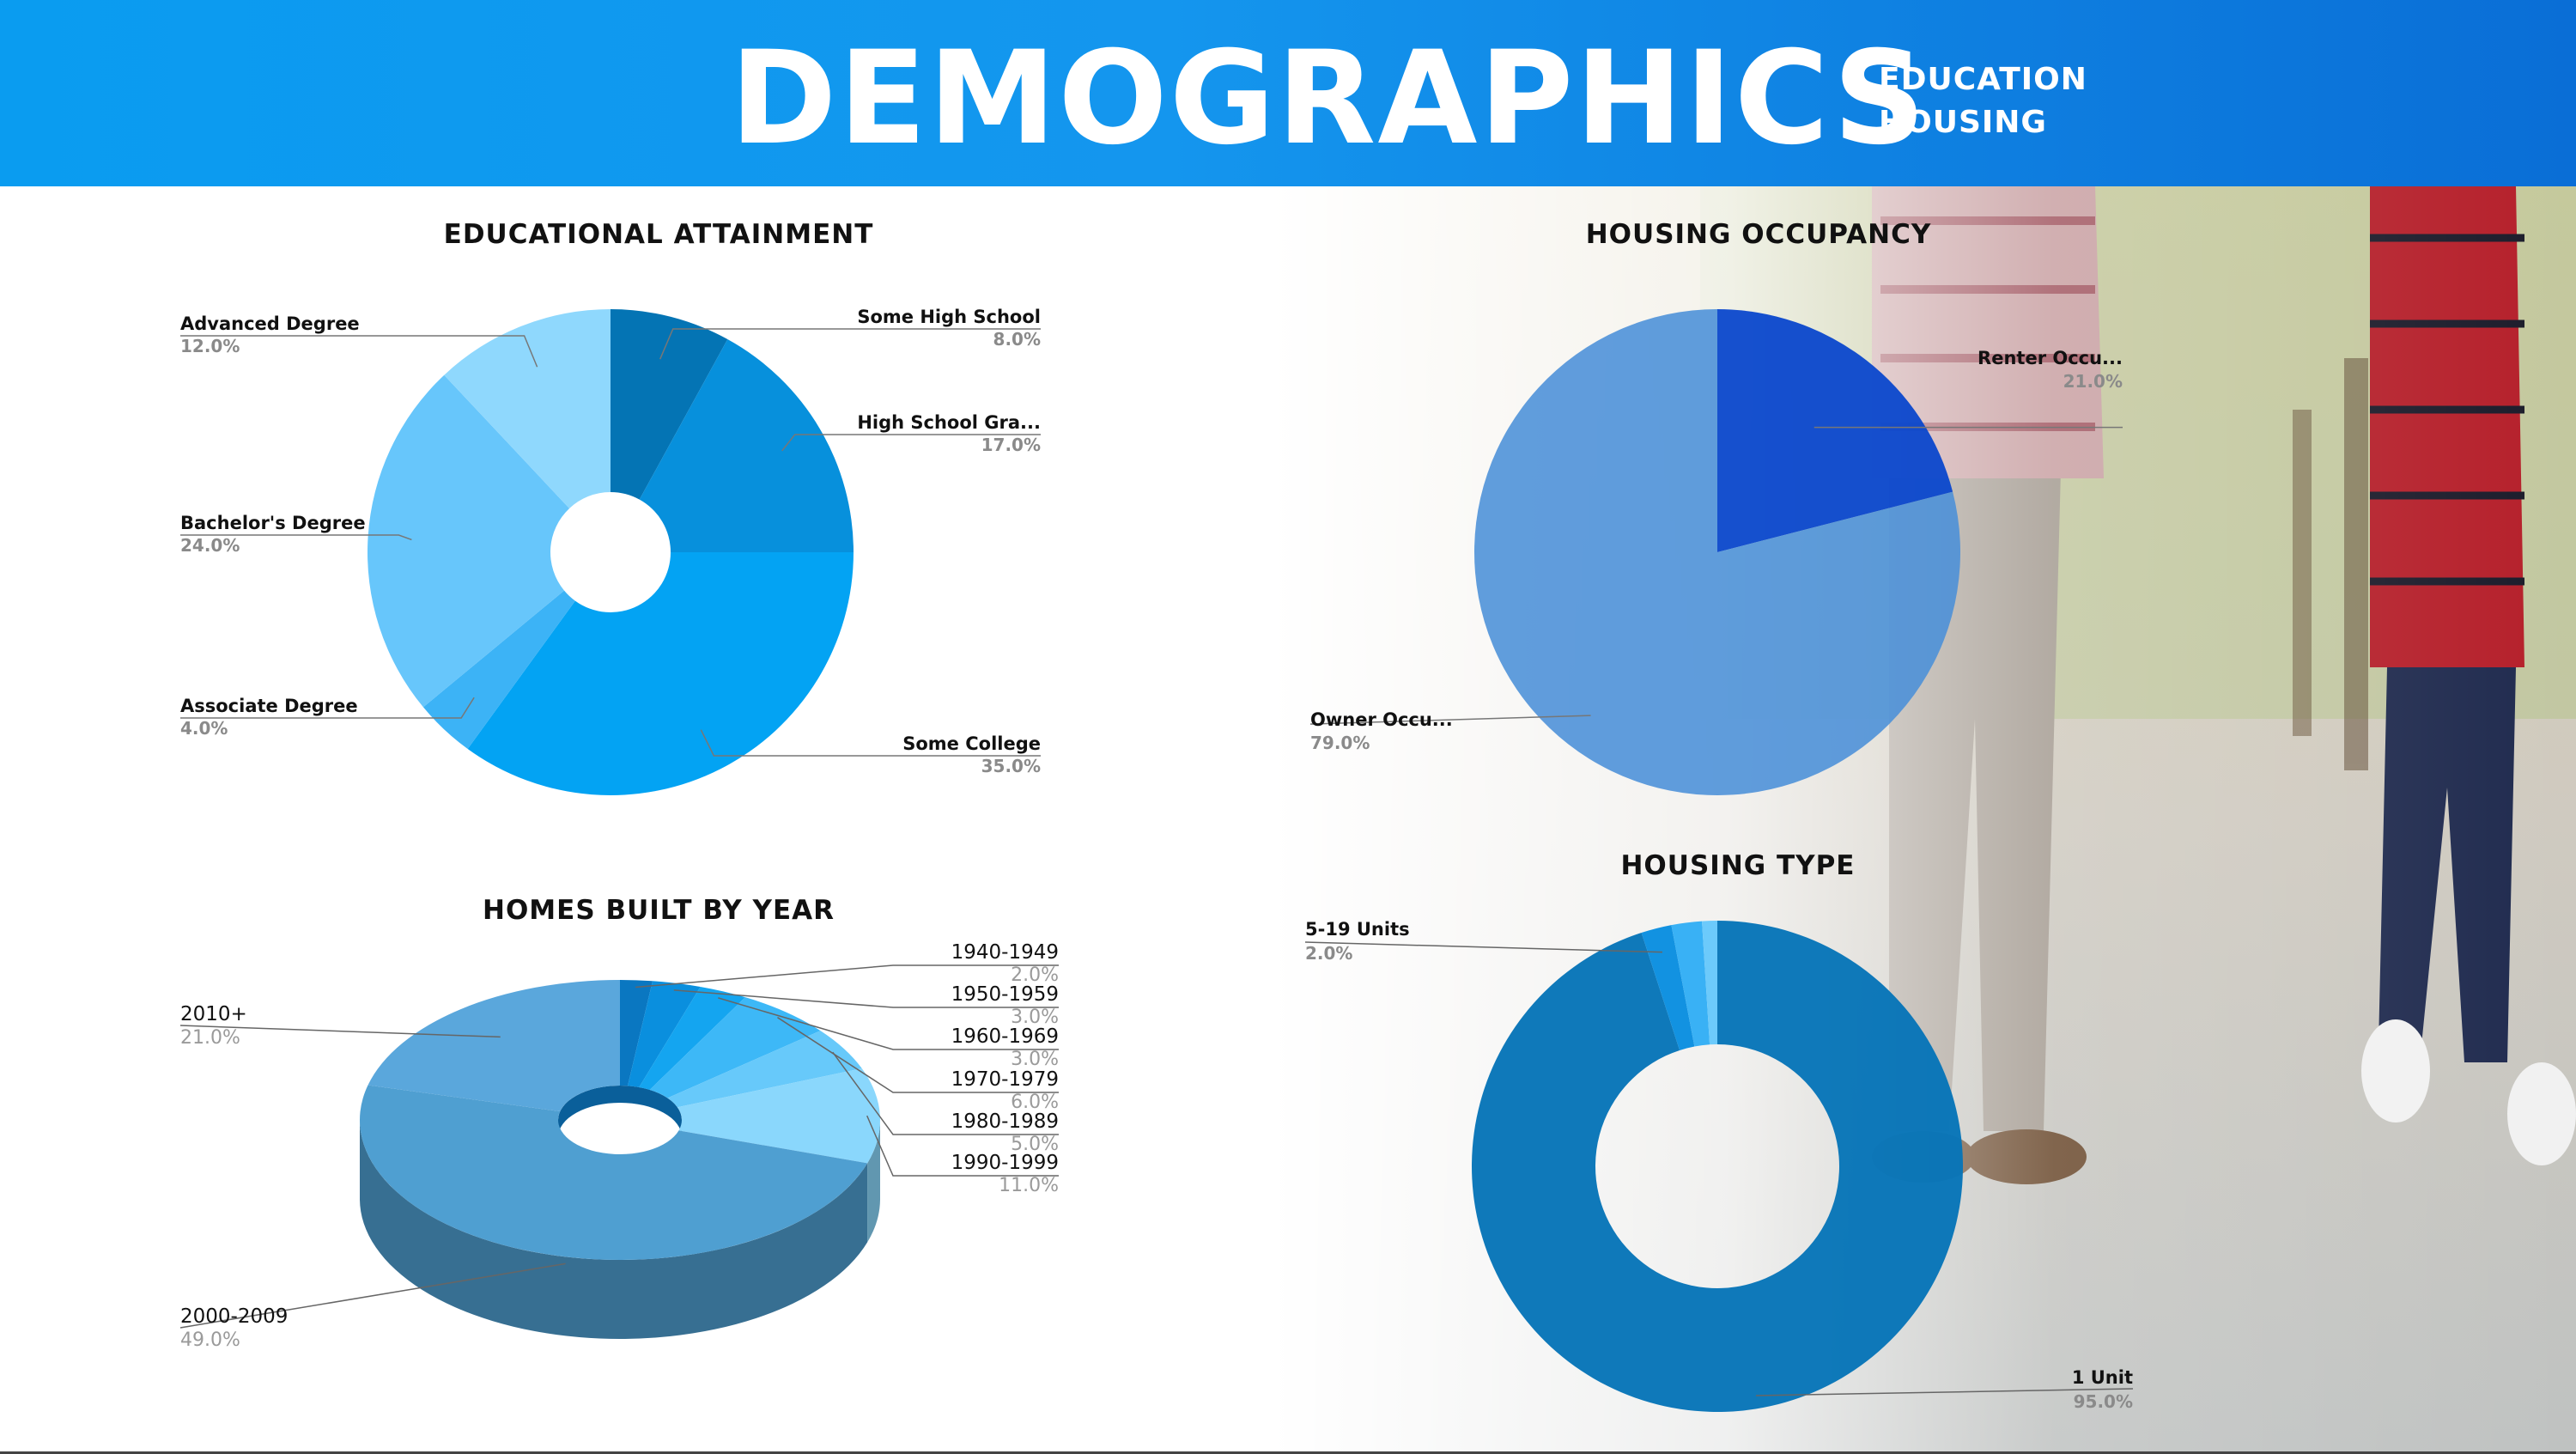 The width and height of the screenshot is (2576, 1454). I want to click on occupancy-slice-owner-occu, so click(1717, 552).